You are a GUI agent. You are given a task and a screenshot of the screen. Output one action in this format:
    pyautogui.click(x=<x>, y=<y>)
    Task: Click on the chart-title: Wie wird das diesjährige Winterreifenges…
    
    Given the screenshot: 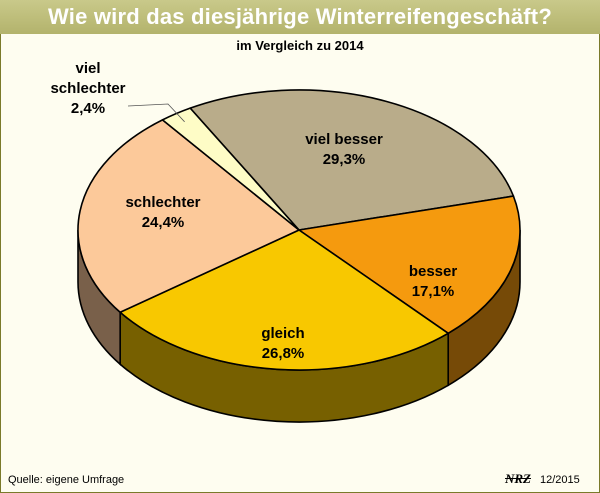 What is the action you would take?
    pyautogui.click(x=300, y=17)
    